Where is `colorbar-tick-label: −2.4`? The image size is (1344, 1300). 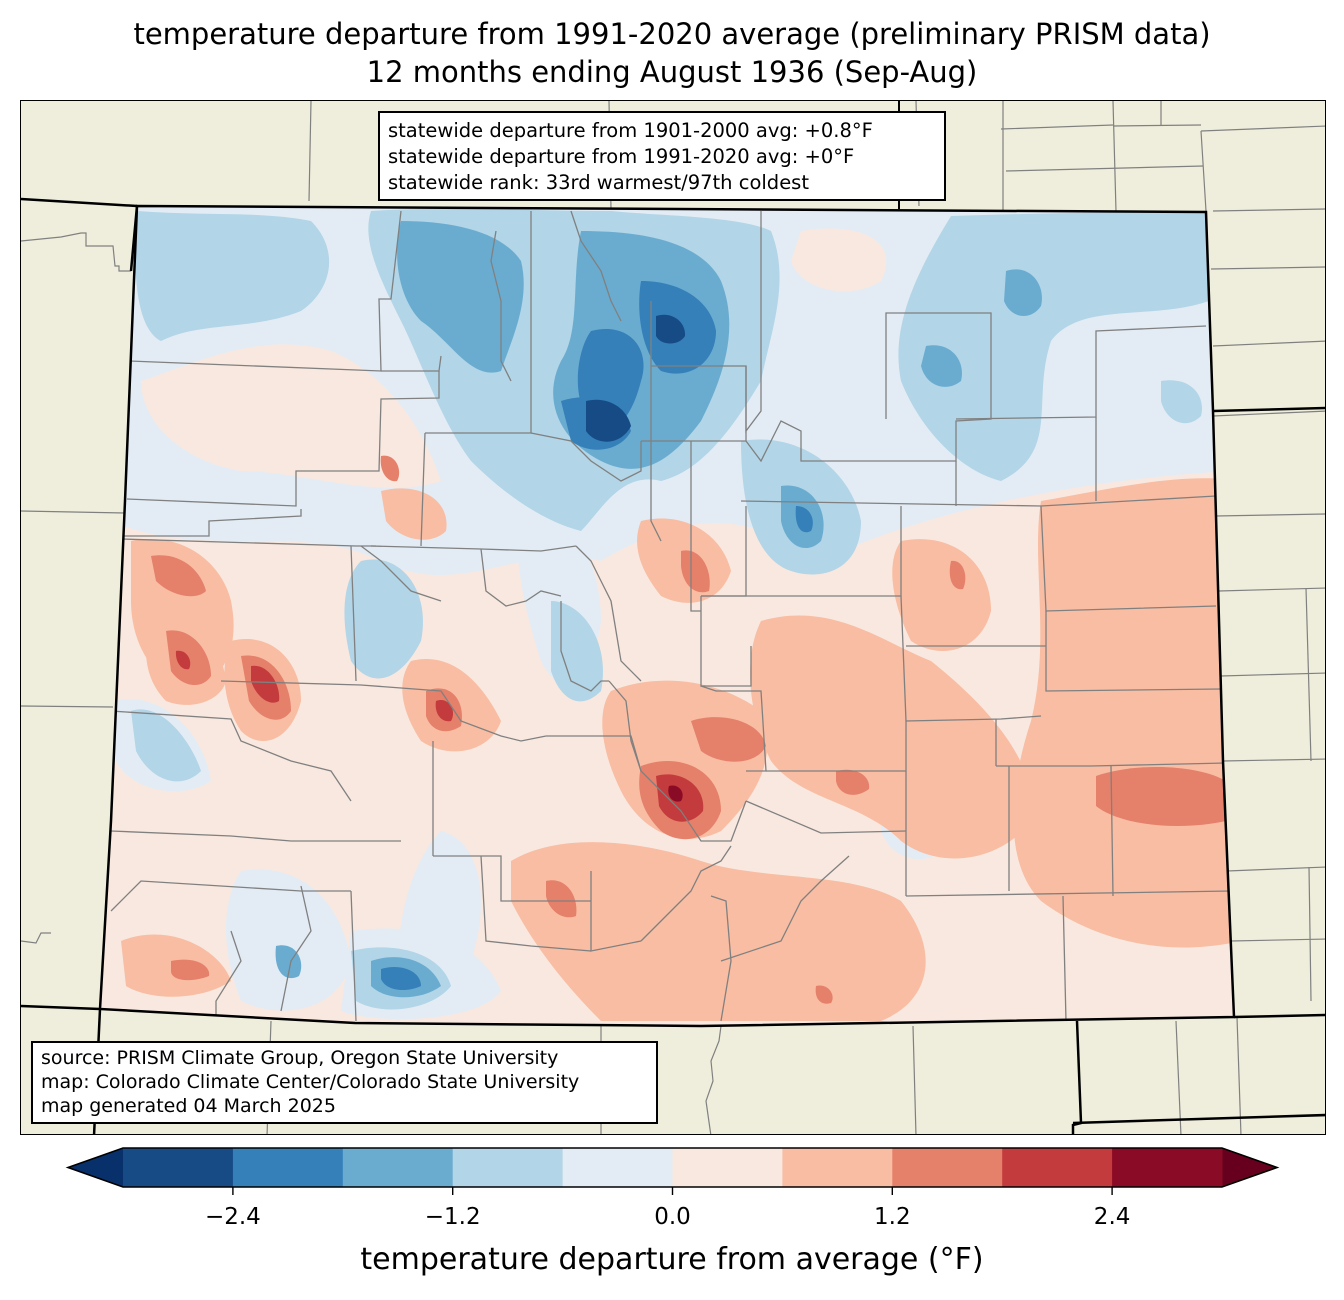 colorbar-tick-label: −2.4 is located at coordinates (232, 1217).